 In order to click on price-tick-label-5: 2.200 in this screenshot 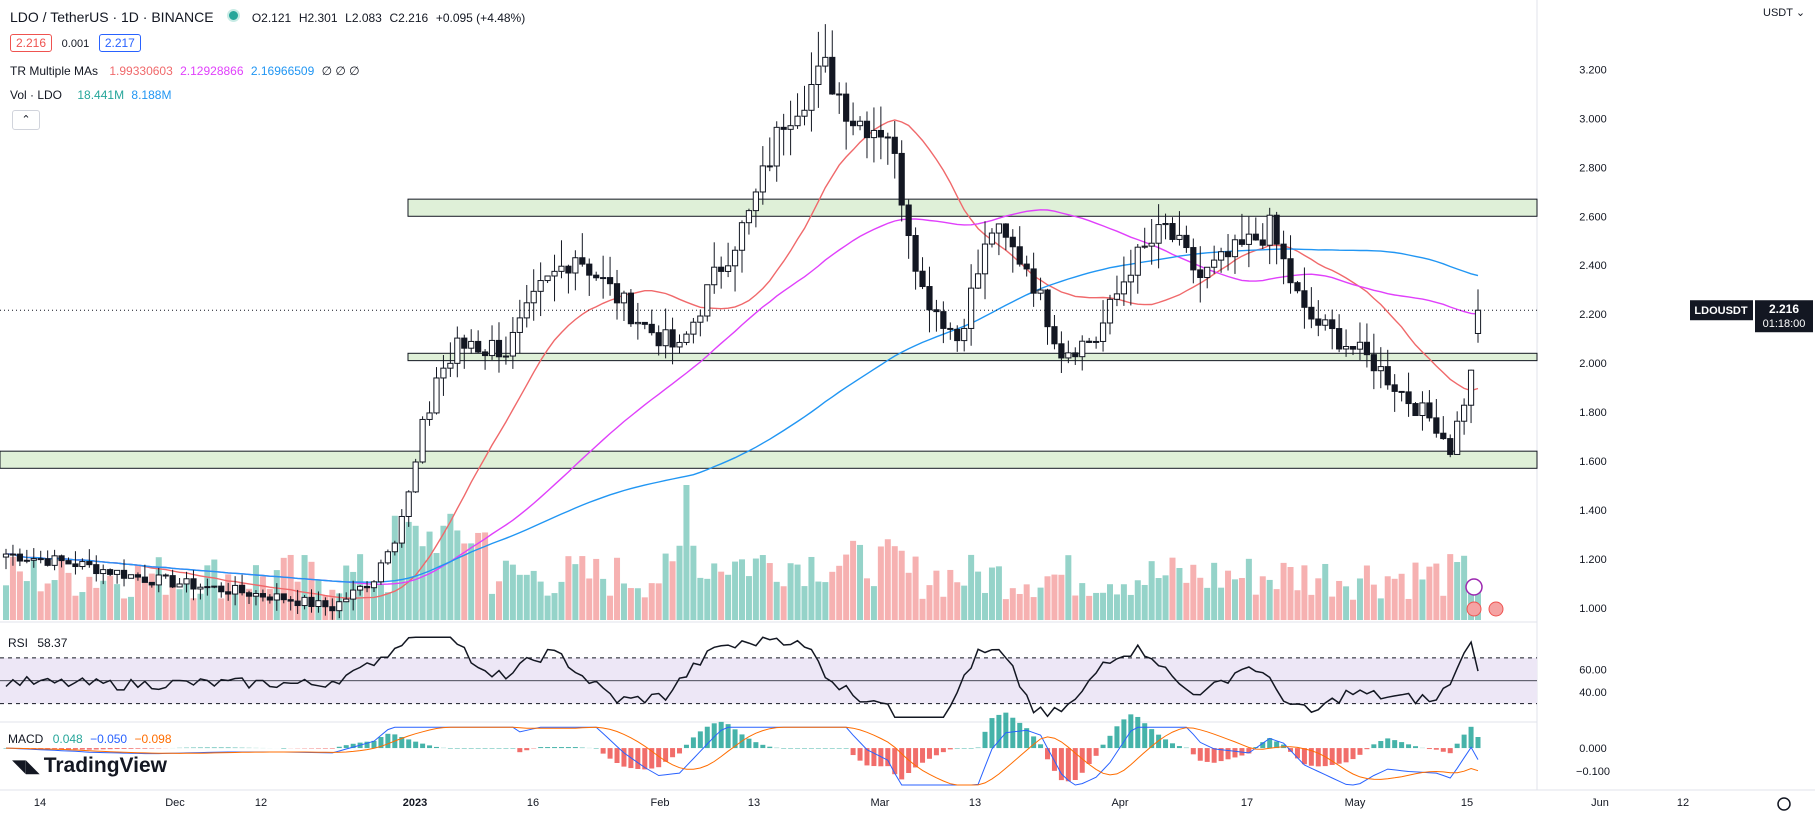, I will do `click(1593, 315)`.